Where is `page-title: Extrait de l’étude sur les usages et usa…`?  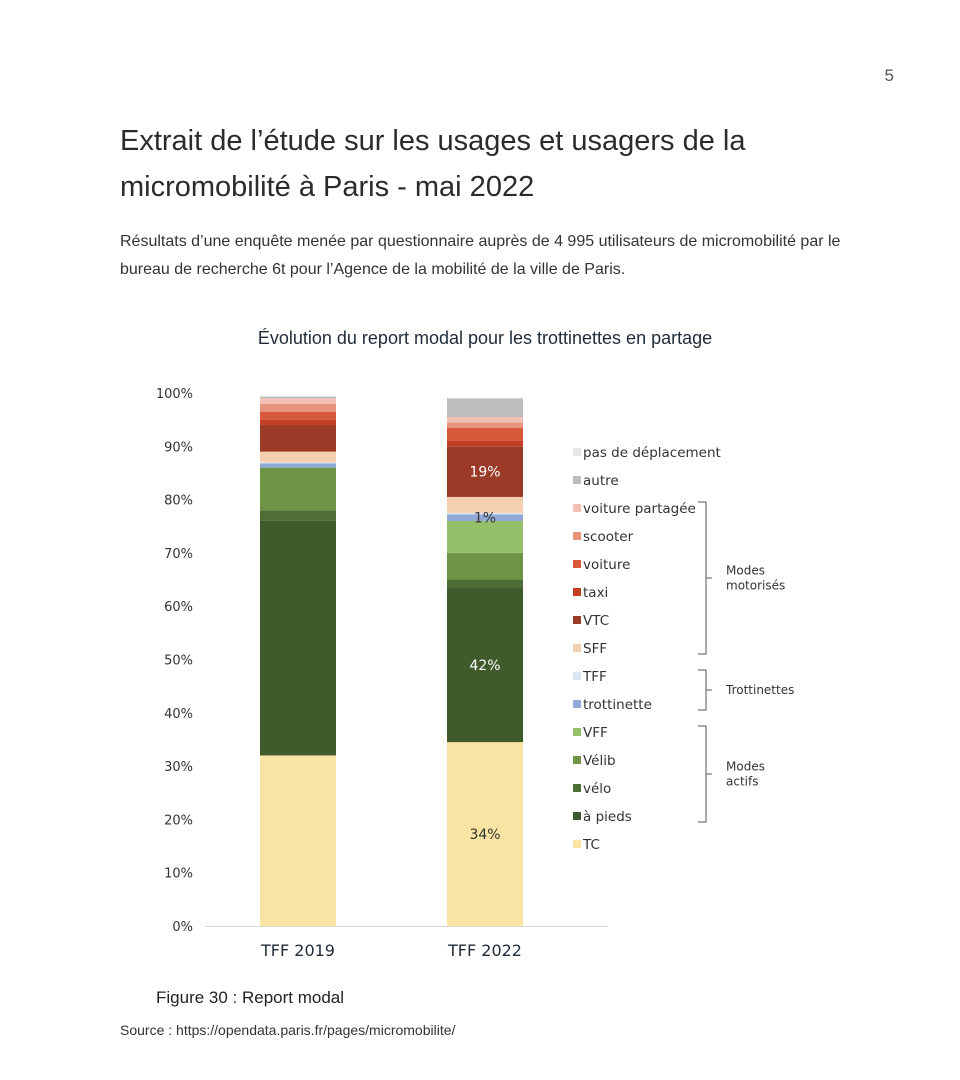
page-title: Extrait de l’étude sur les usages et usa… is located at coordinates (433, 164).